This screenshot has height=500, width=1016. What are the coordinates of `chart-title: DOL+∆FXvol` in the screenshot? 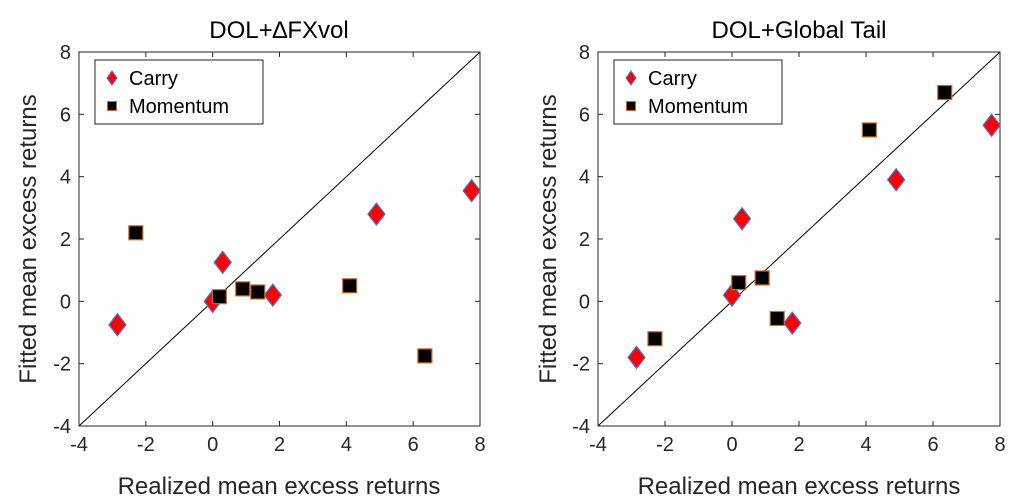 It's located at (278, 30).